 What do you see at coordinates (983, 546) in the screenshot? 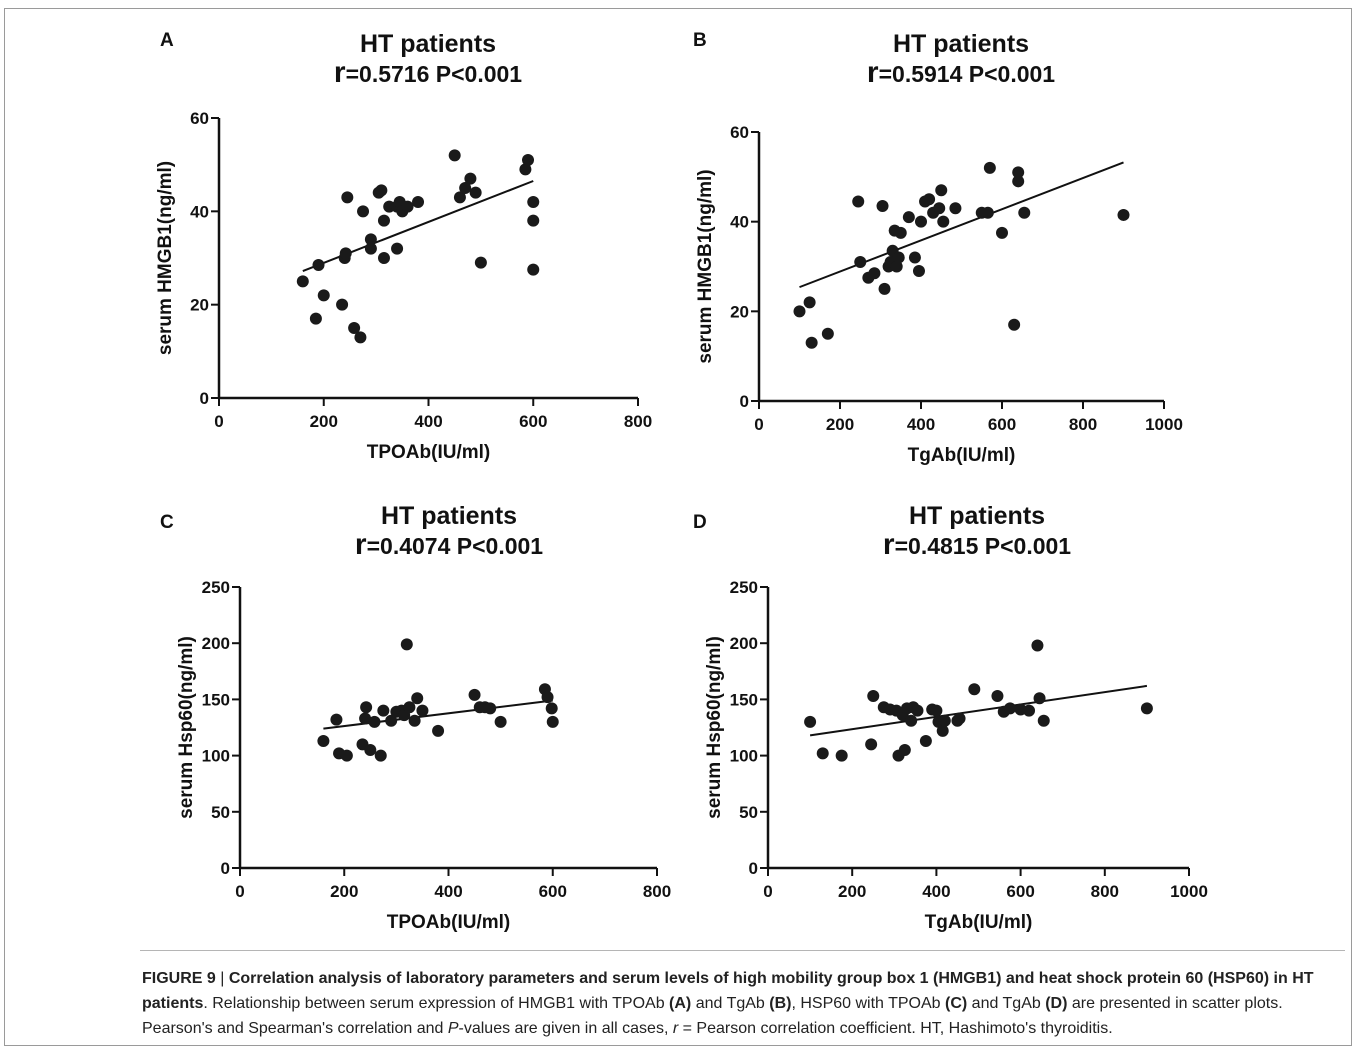
I see `stat-value: =0.4815 P<0.001` at bounding box center [983, 546].